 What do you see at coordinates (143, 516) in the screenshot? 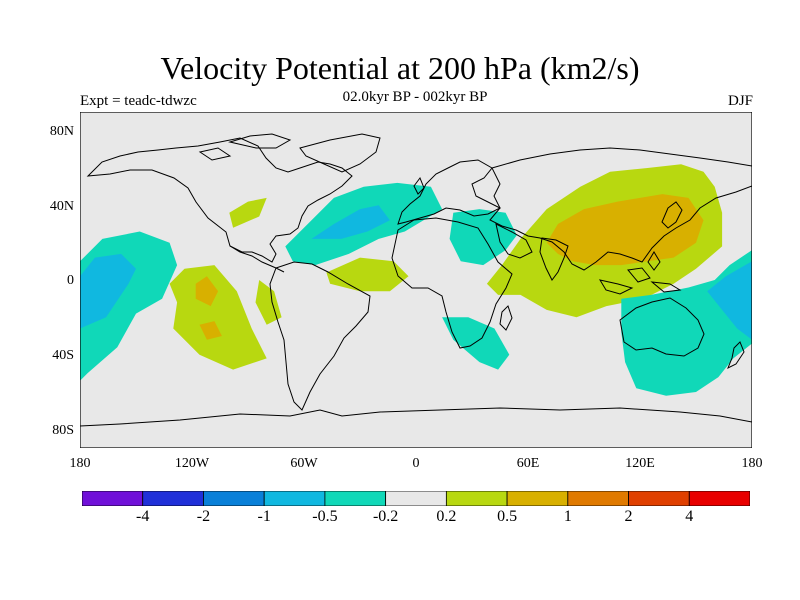
I see `colorbar-label-0: -4` at bounding box center [143, 516].